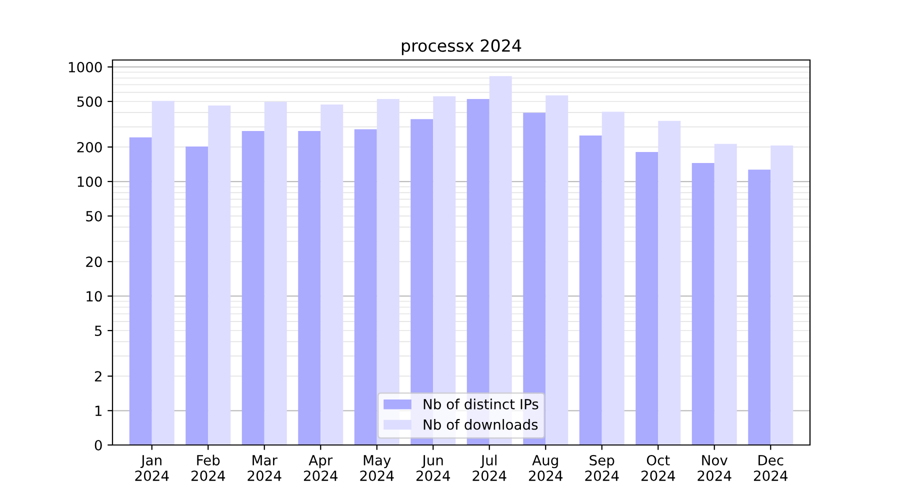 Image resolution: width=900 pixels, height=500 pixels. I want to click on y-tick-label: 50, so click(94, 216).